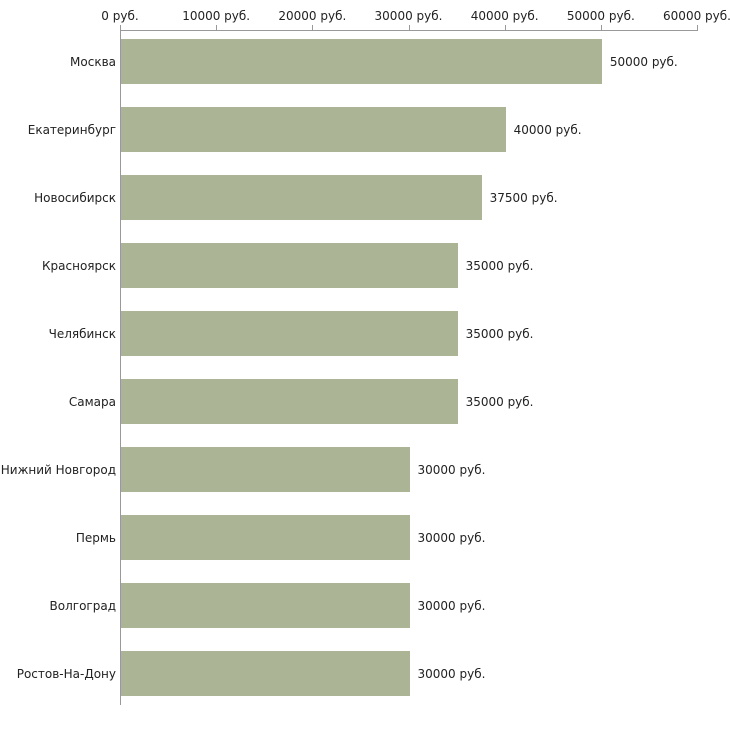 The image size is (730, 730). I want to click on value-label: 37500 руб., so click(523, 197).